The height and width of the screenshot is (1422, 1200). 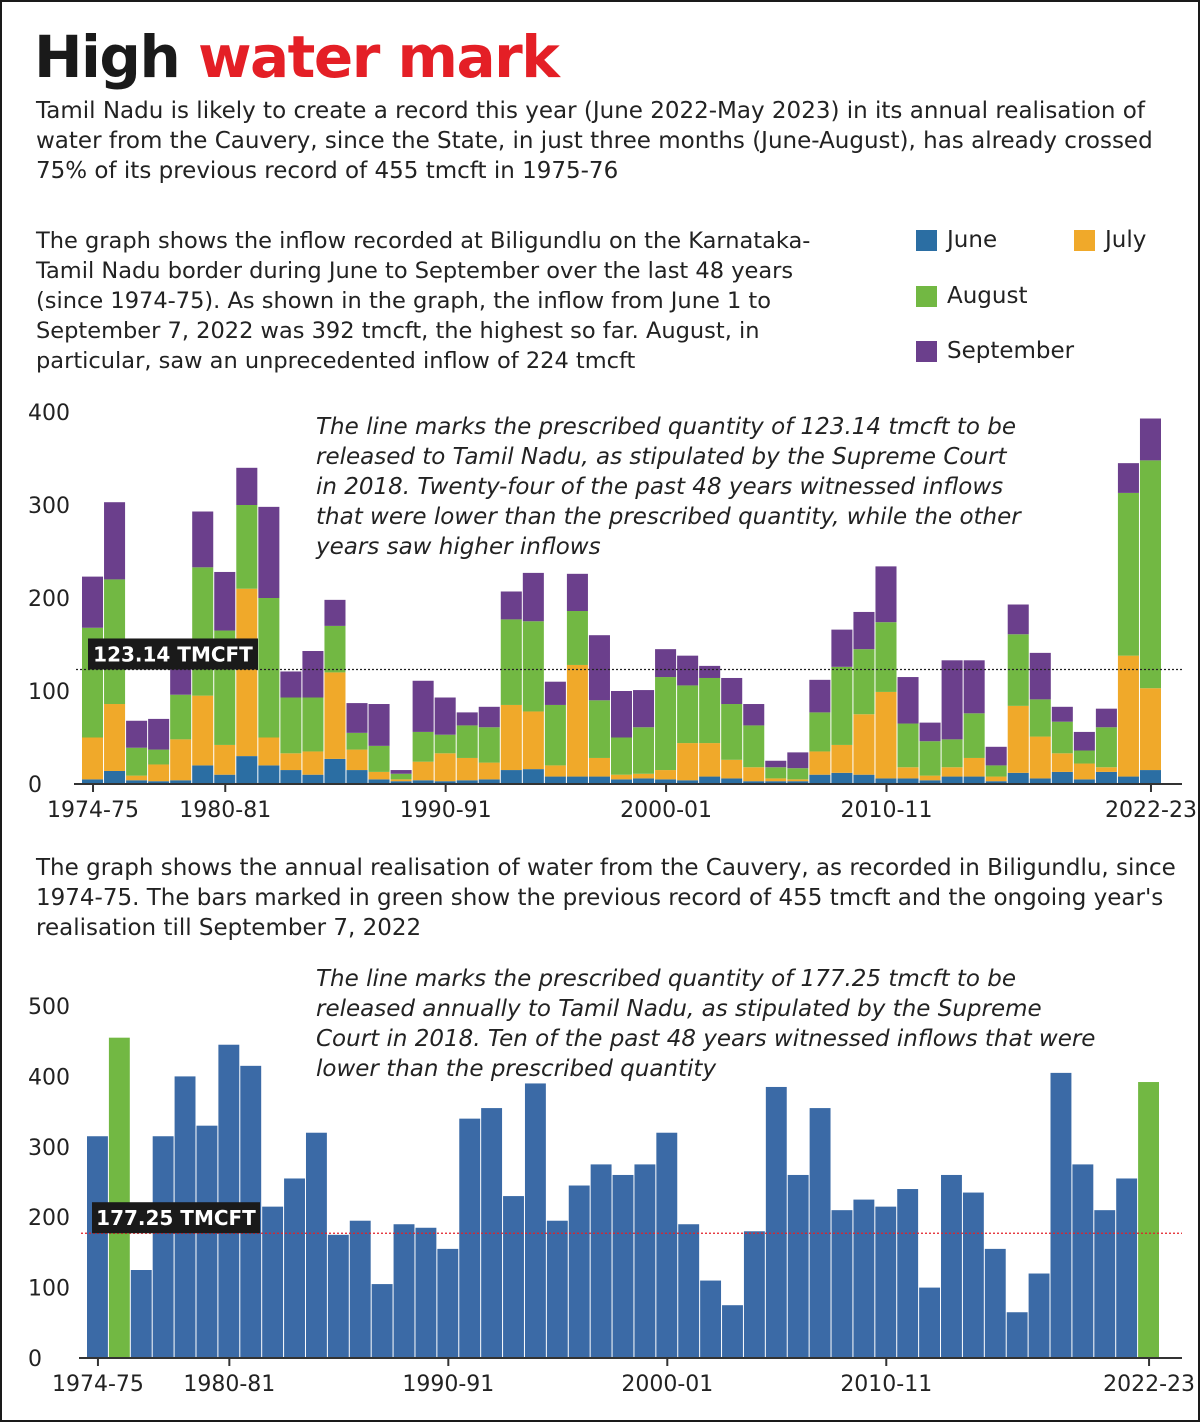 I want to click on annotation-line: years saw higher inflows, so click(x=458, y=547).